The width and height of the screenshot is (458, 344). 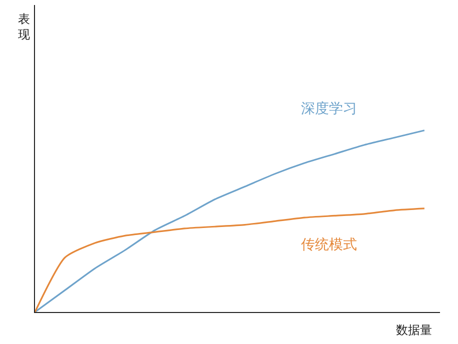 I want to click on series-label: 传统模式, so click(x=329, y=245).